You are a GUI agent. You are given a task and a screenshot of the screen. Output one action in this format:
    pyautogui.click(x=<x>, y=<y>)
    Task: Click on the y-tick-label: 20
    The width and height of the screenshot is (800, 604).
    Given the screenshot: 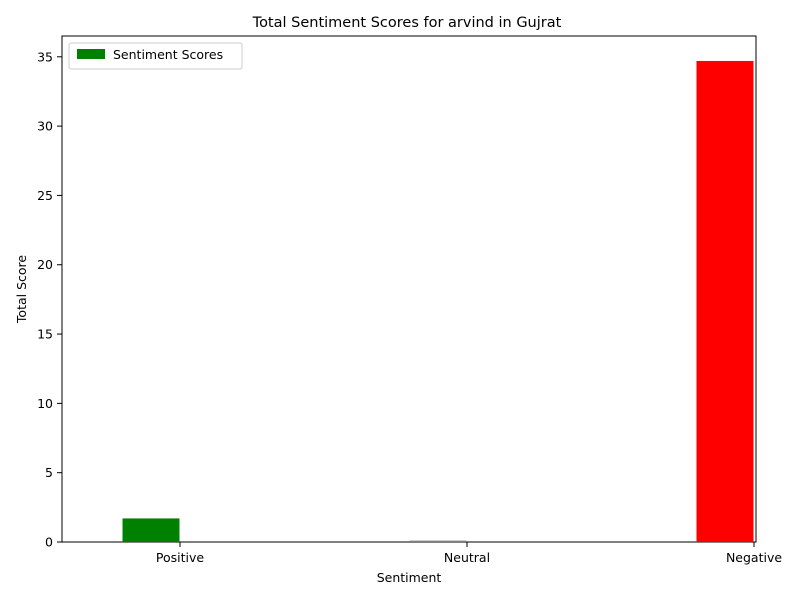 What is the action you would take?
    pyautogui.click(x=45, y=264)
    